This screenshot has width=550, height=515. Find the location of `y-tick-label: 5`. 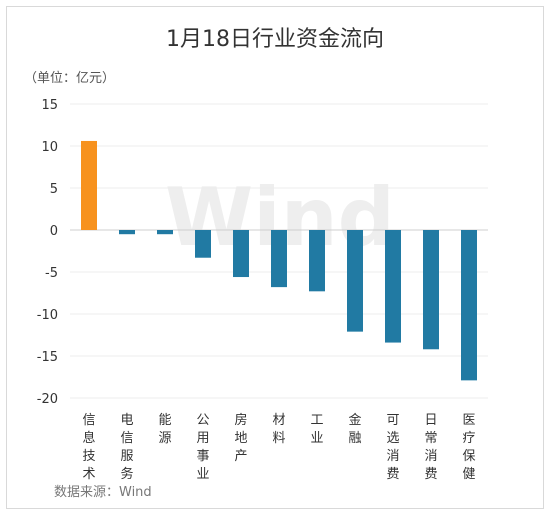

y-tick-label: 5 is located at coordinates (54, 189).